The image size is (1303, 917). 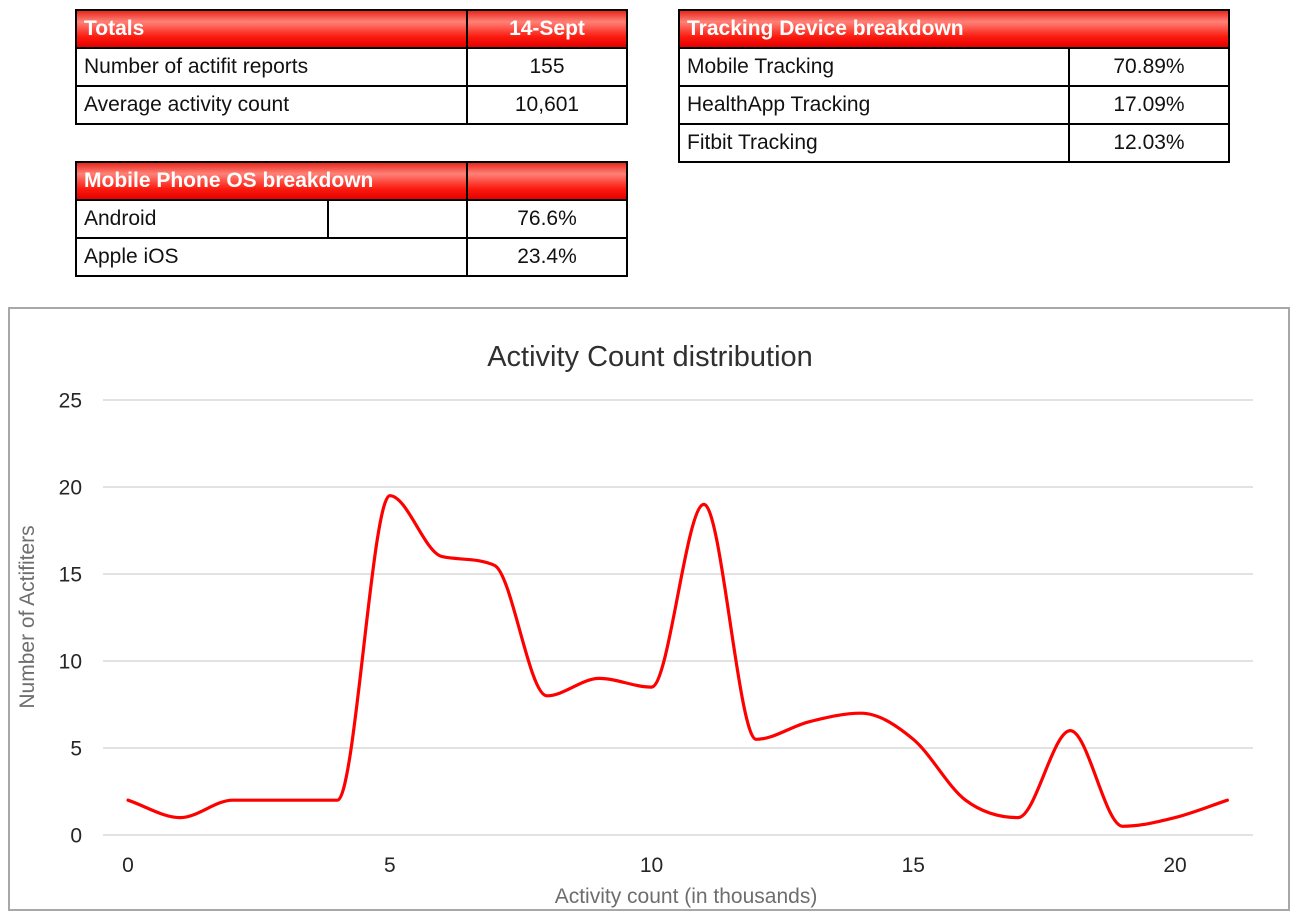 I want to click on x-tick-label: 10, so click(x=651, y=865).